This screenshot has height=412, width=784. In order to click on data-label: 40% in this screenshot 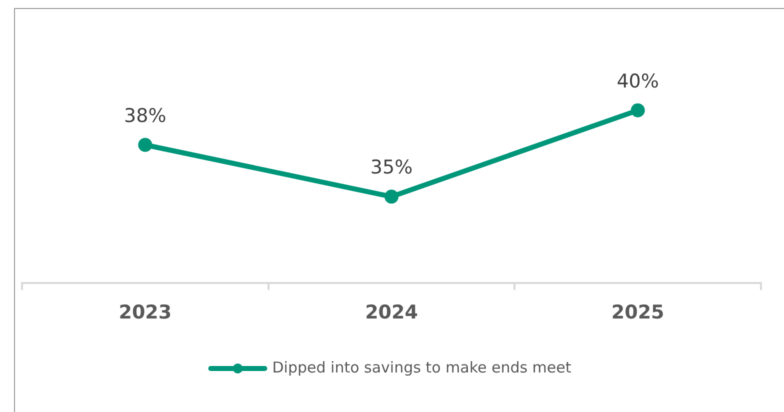, I will do `click(637, 81)`.